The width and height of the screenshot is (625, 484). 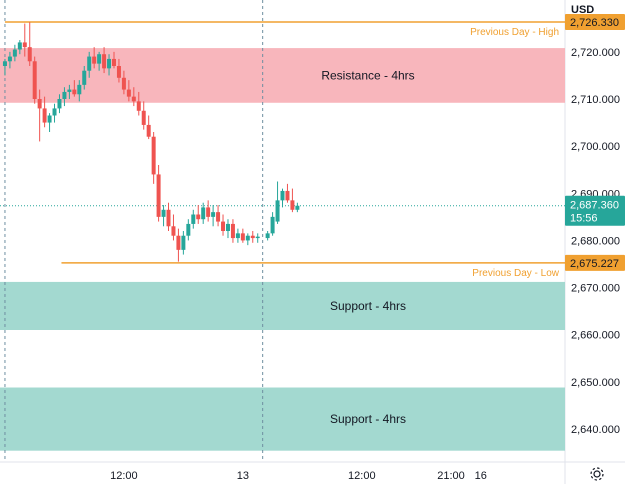 What do you see at coordinates (243, 476) in the screenshot?
I see `time-tick-label: 13` at bounding box center [243, 476].